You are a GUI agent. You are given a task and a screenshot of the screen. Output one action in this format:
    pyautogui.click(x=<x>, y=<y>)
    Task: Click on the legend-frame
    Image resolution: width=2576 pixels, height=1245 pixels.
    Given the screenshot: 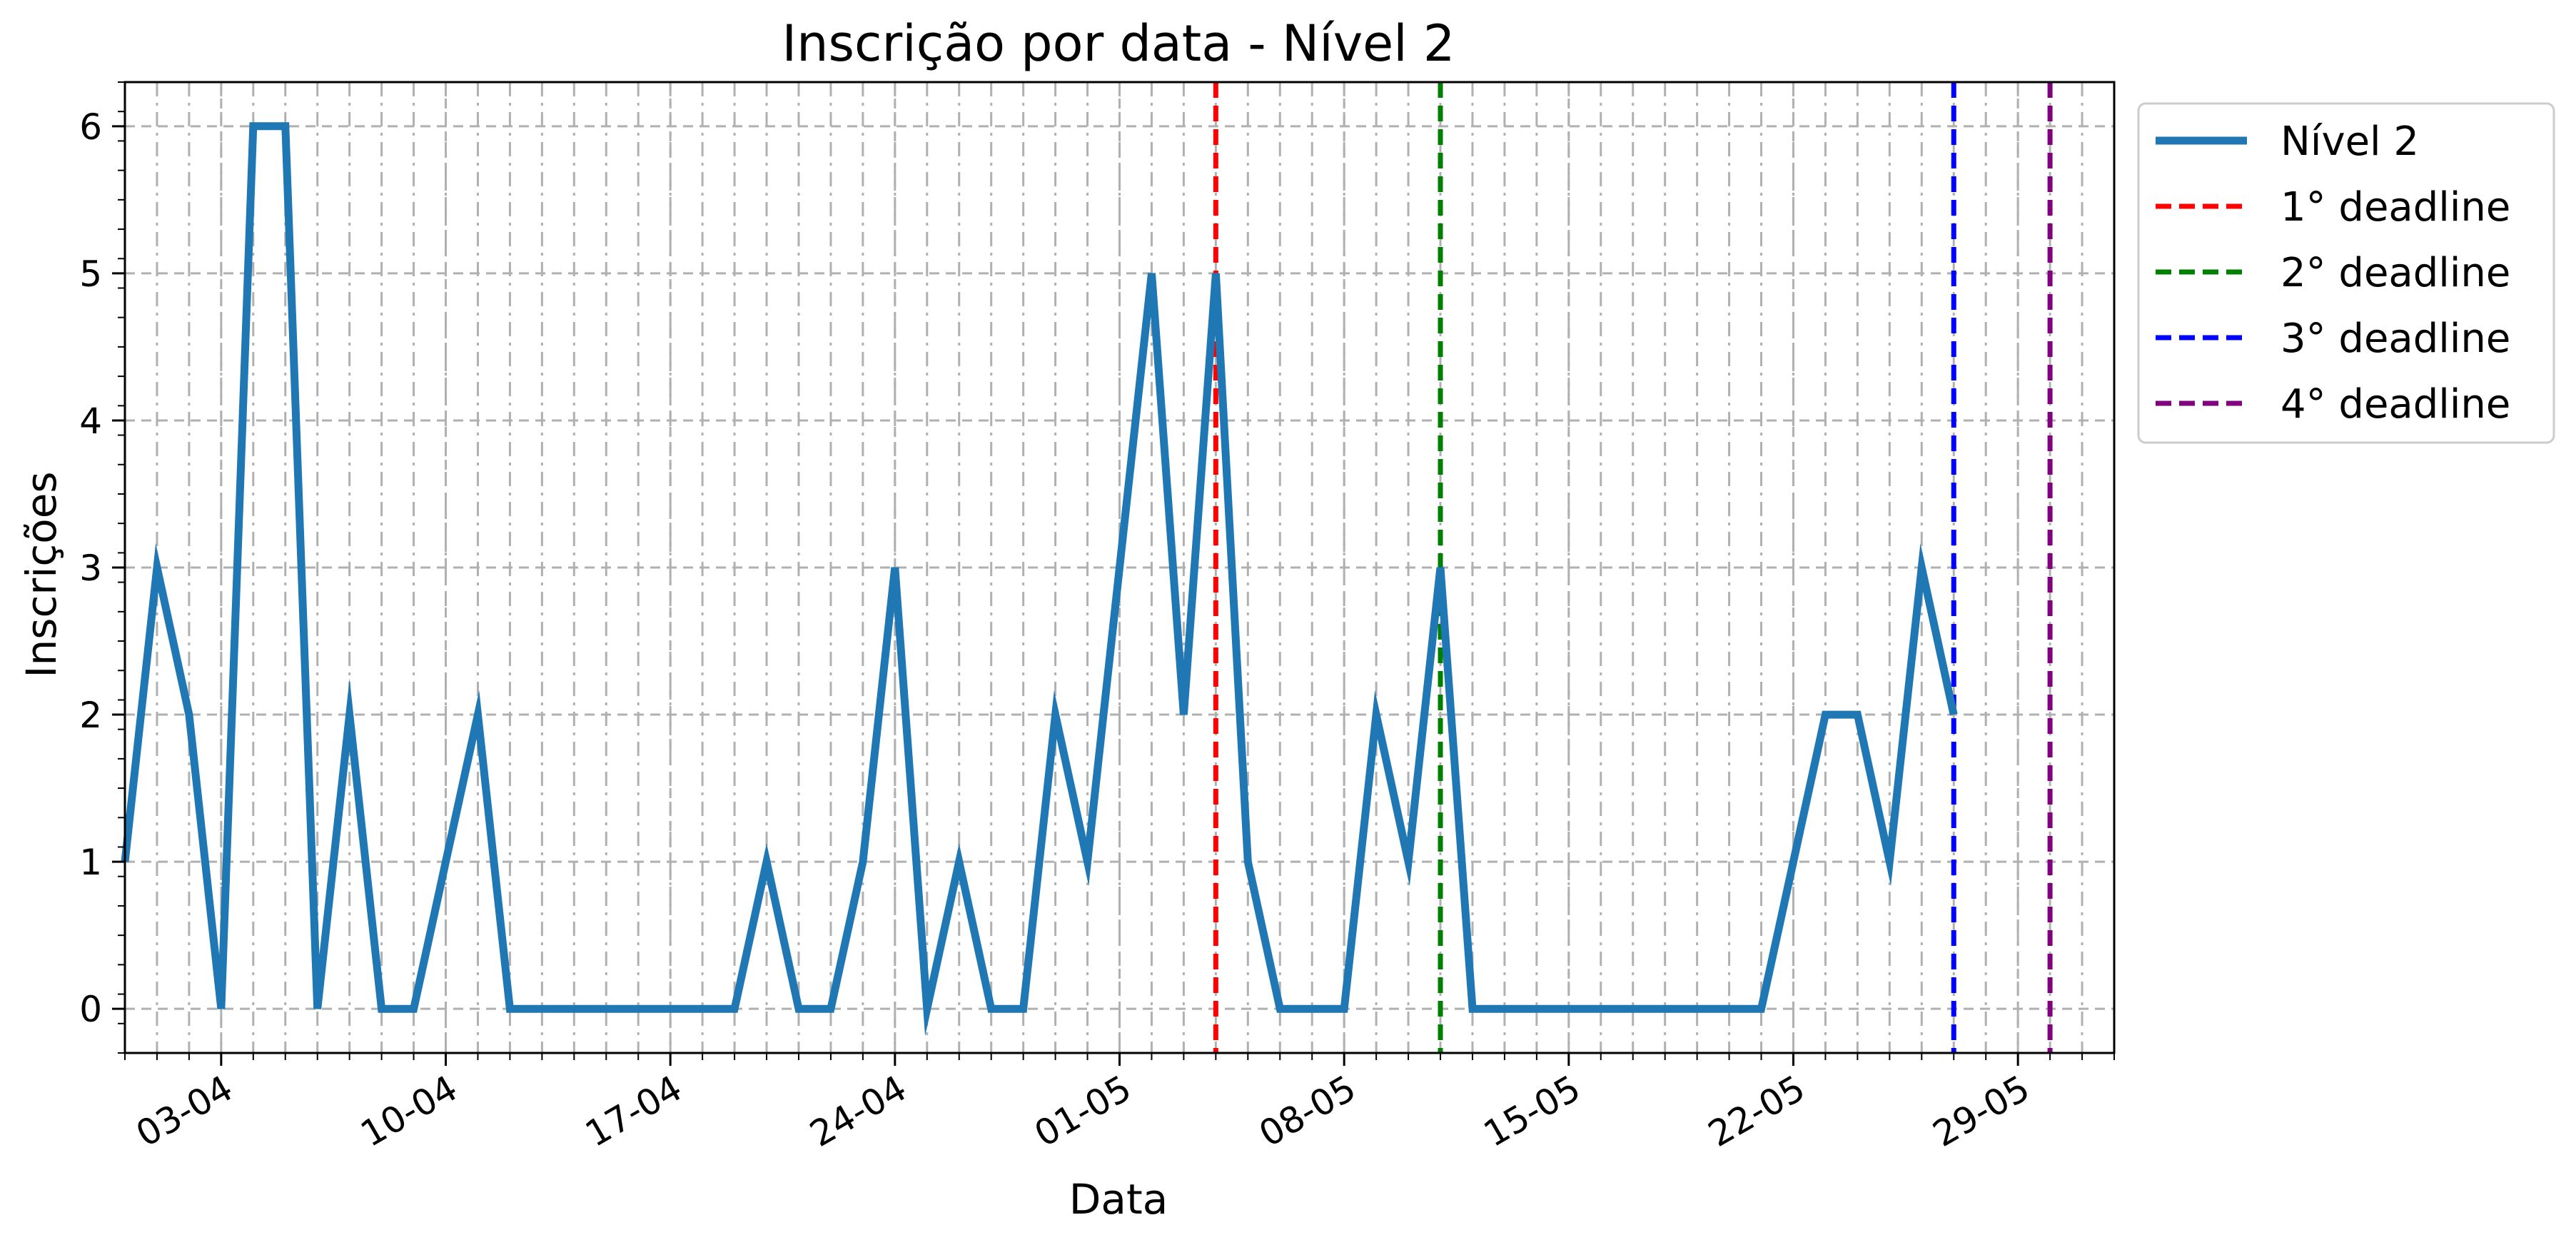 What is the action you would take?
    pyautogui.click(x=2346, y=273)
    